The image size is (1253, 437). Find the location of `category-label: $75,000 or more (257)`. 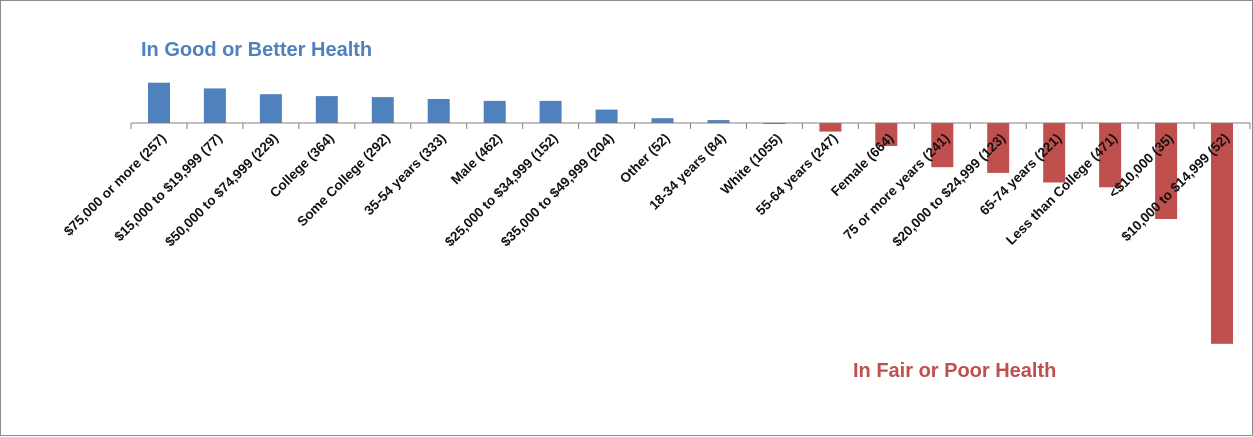

category-label: $75,000 or more (257) is located at coordinates (115, 185).